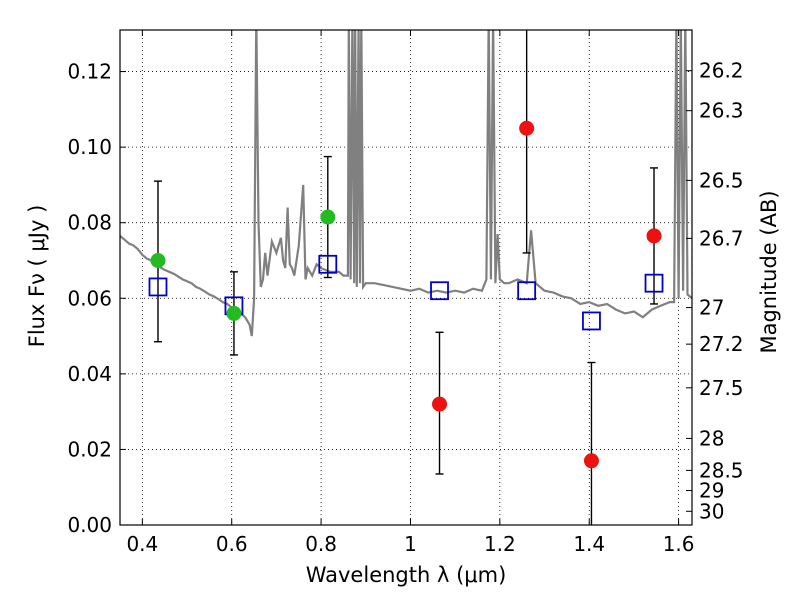  What do you see at coordinates (721, 470) in the screenshot?
I see `mag-tick-label: 28.5` at bounding box center [721, 470].